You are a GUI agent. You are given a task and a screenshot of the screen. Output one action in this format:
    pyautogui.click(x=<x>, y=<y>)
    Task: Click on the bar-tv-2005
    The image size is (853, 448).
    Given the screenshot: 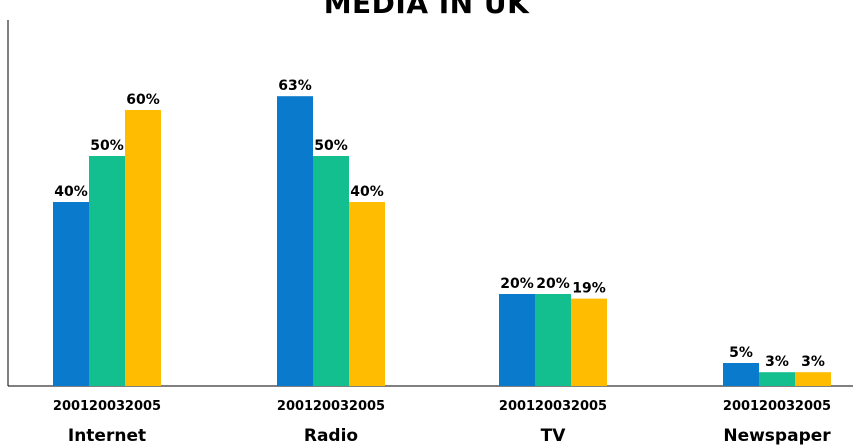 What is the action you would take?
    pyautogui.click(x=589, y=342)
    